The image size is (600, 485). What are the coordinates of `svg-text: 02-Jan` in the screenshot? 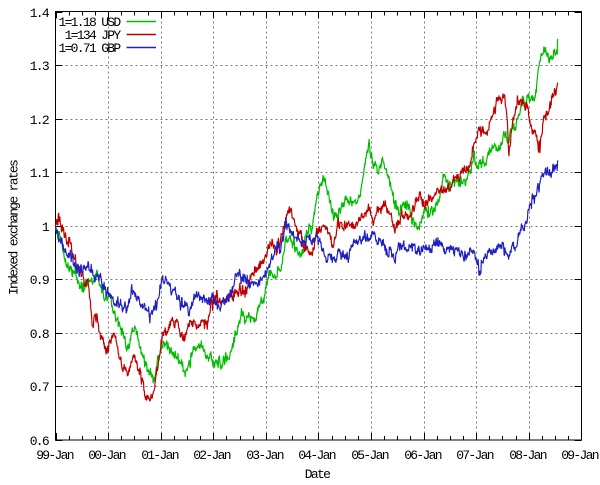 It's located at (212, 455).